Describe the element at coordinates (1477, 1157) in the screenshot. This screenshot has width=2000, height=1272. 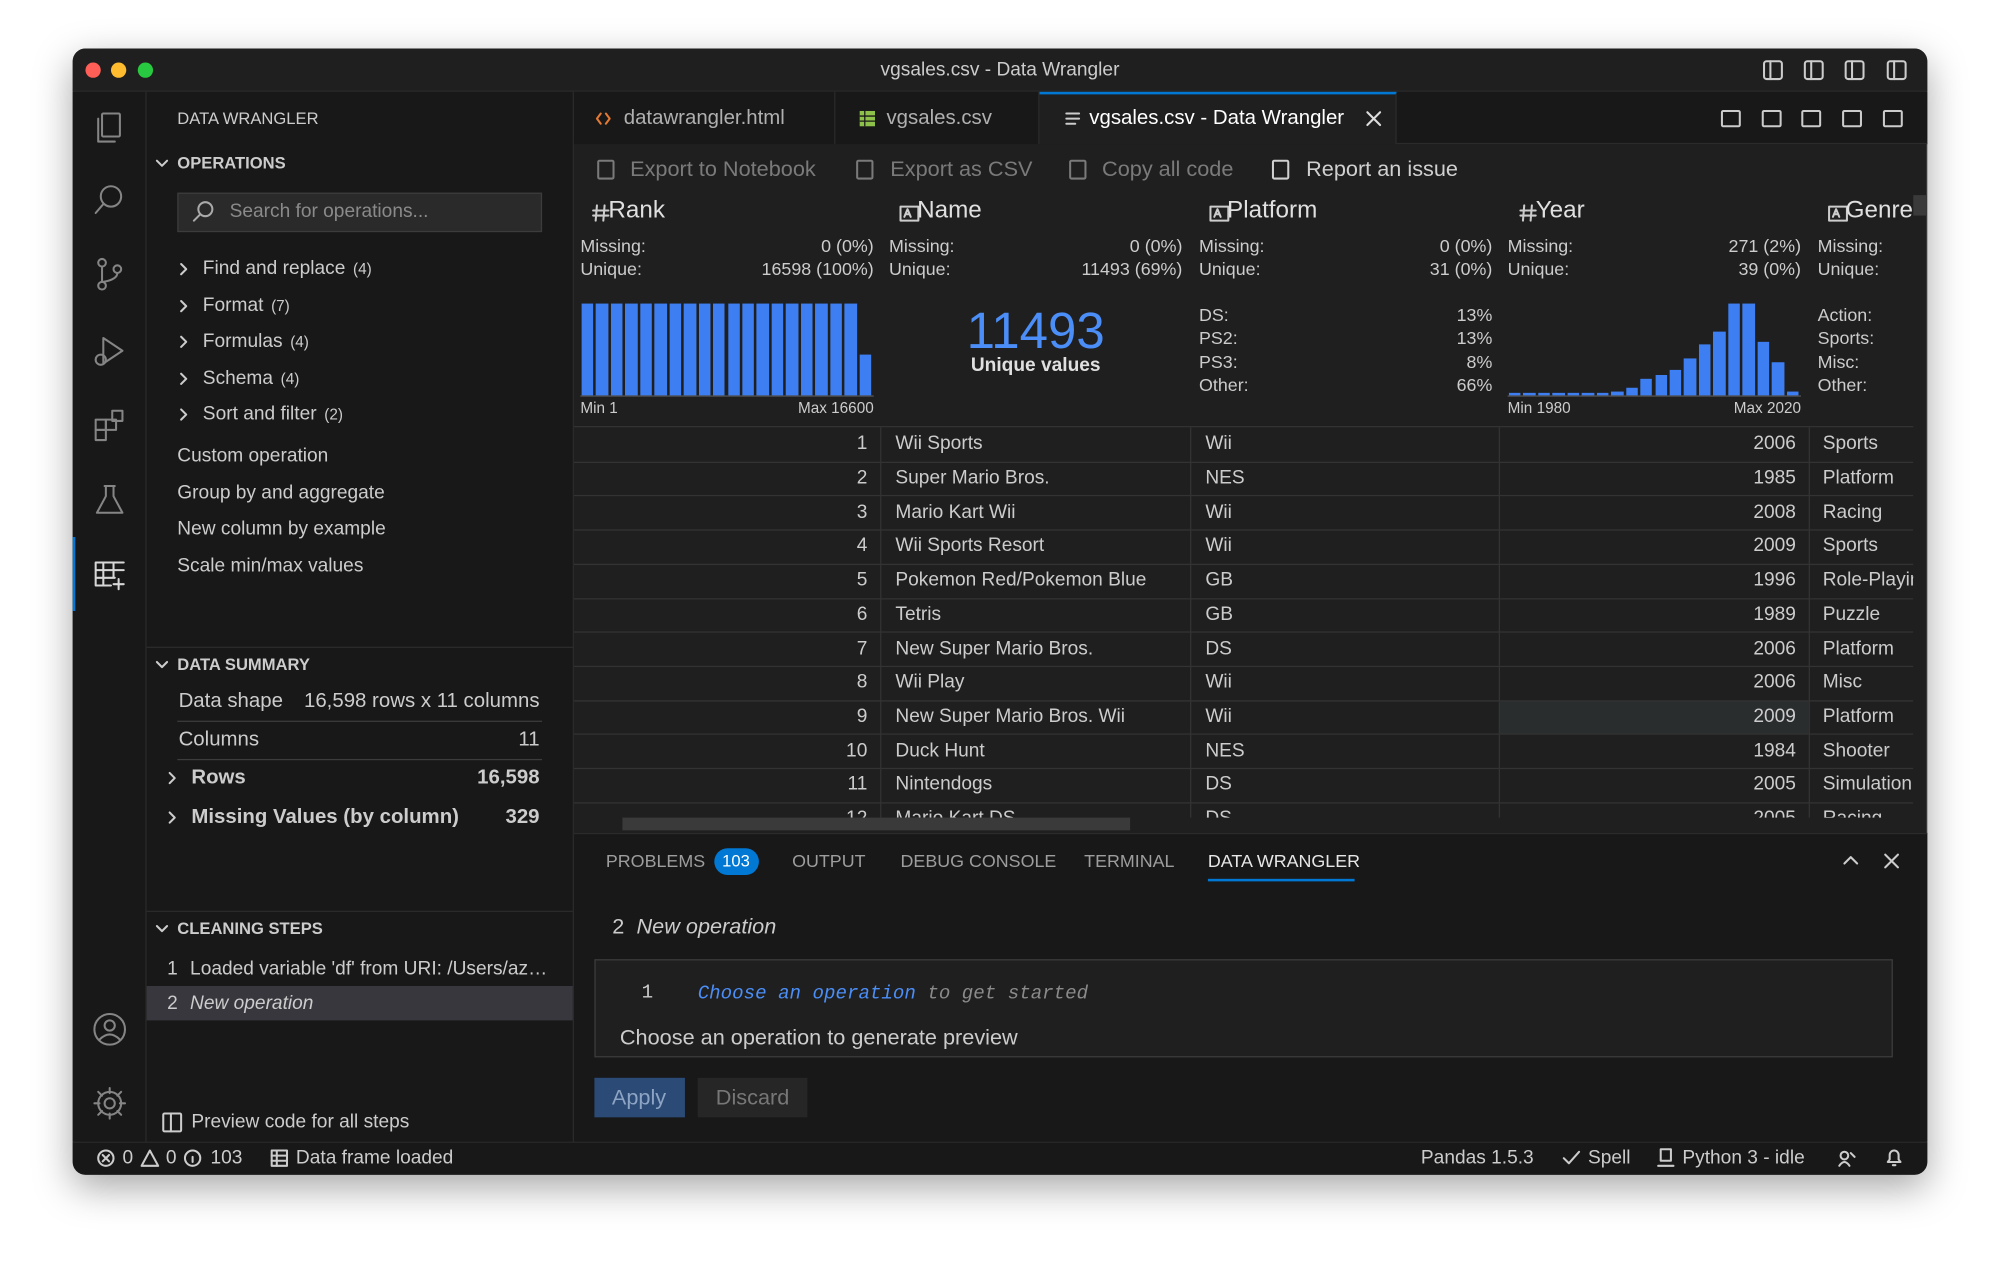
I see `status-item: Pandas 1.5.3` at that location.